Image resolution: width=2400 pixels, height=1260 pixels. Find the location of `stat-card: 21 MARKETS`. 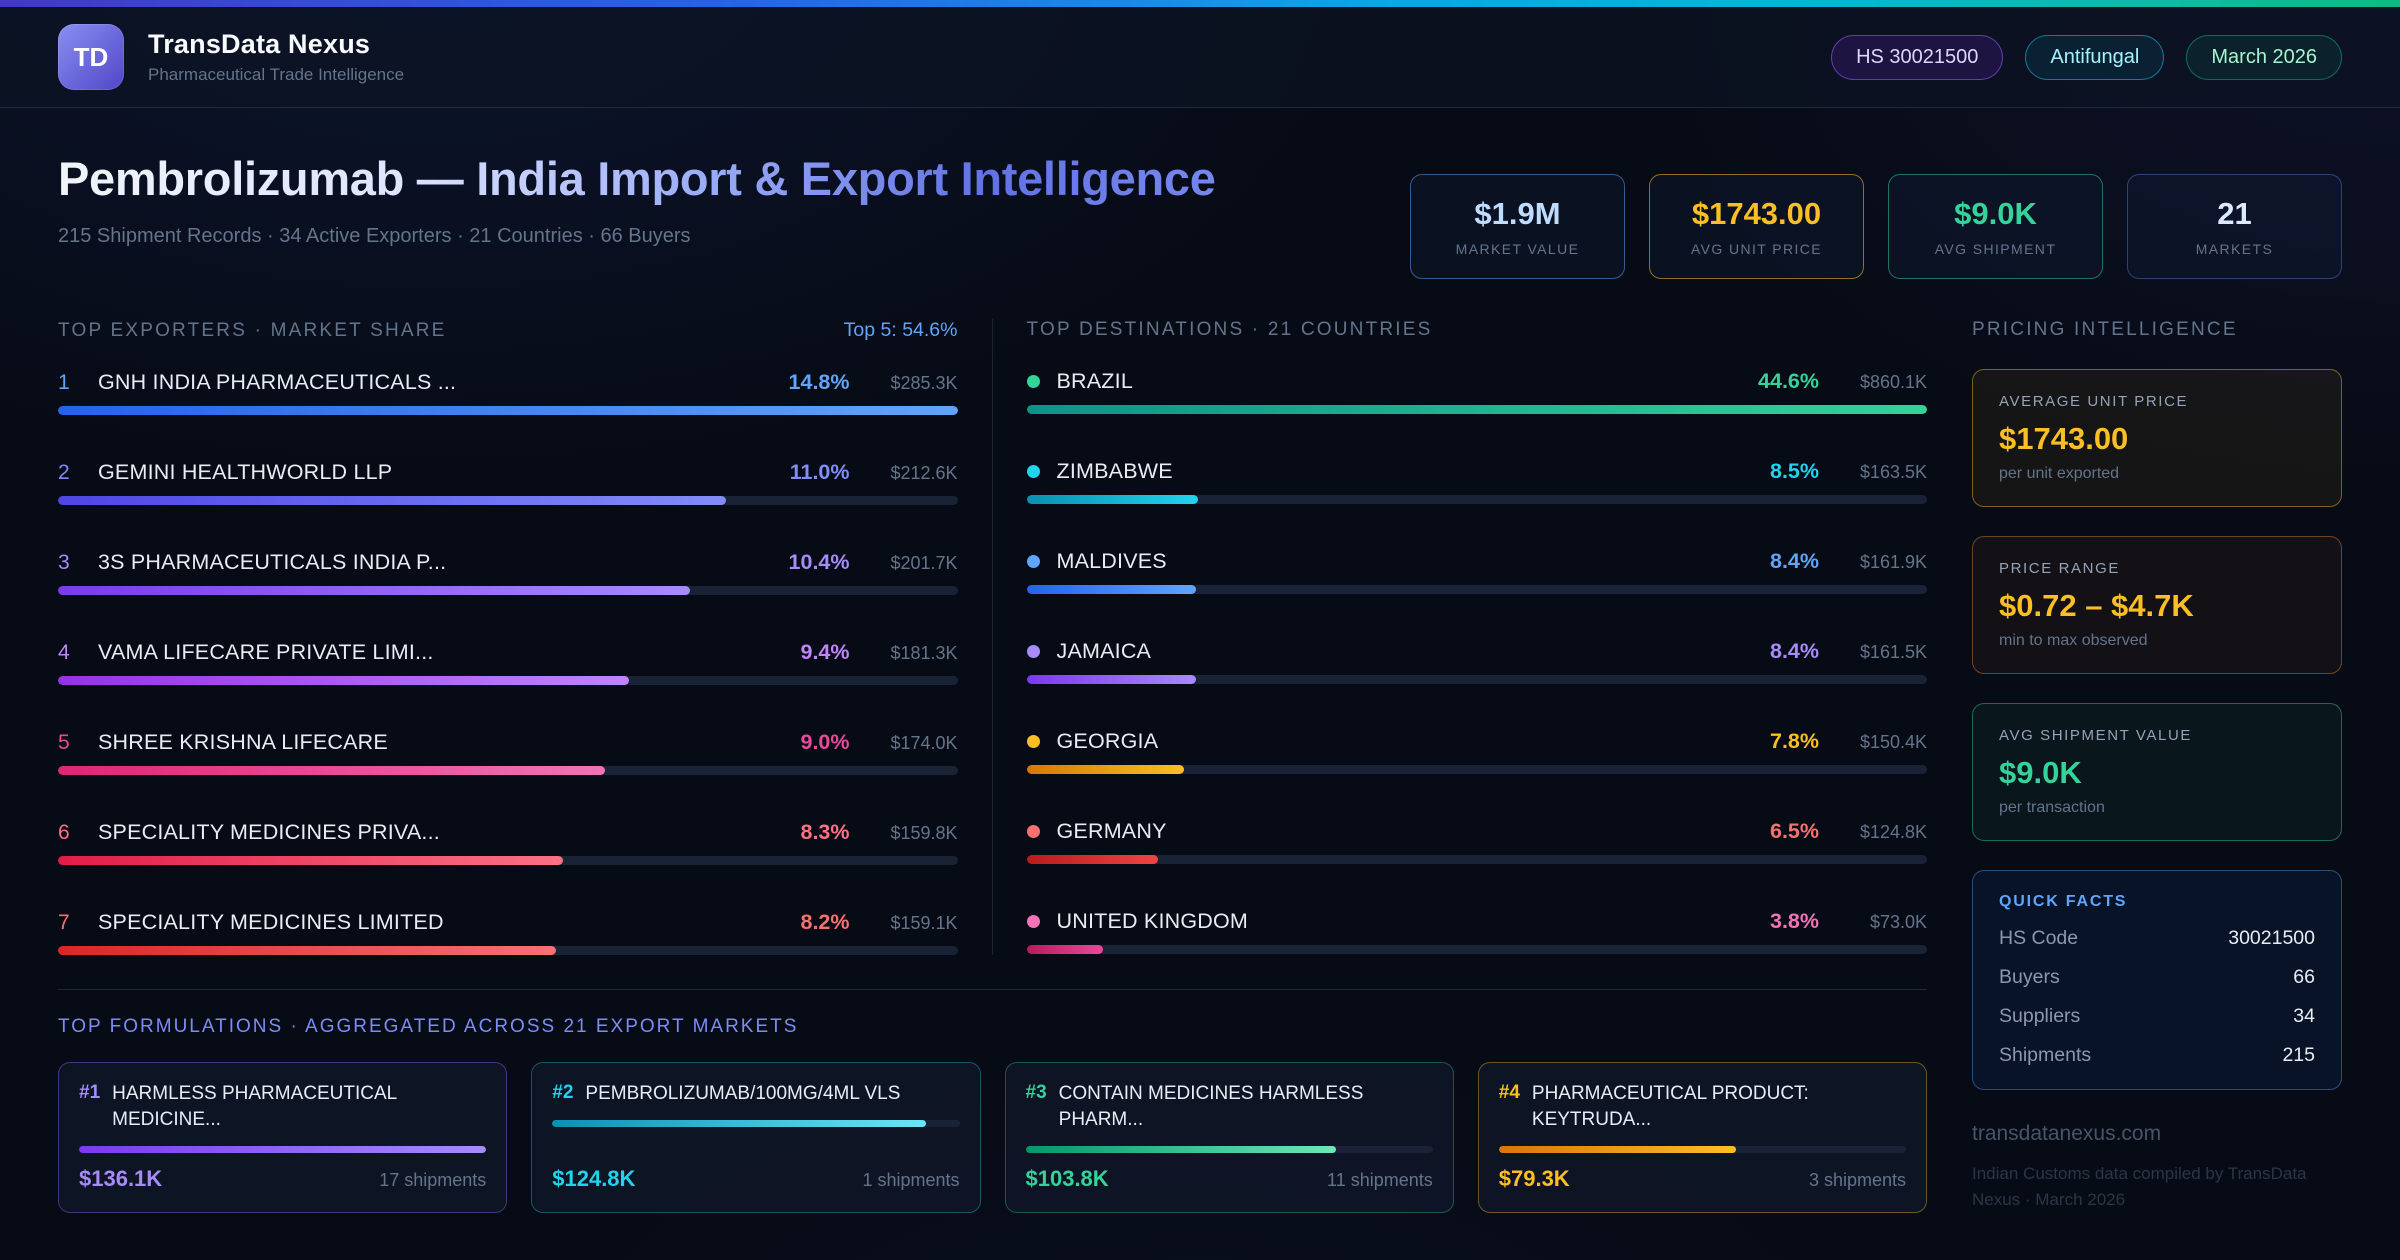

stat-card: 21 MARKETS is located at coordinates (2234, 226).